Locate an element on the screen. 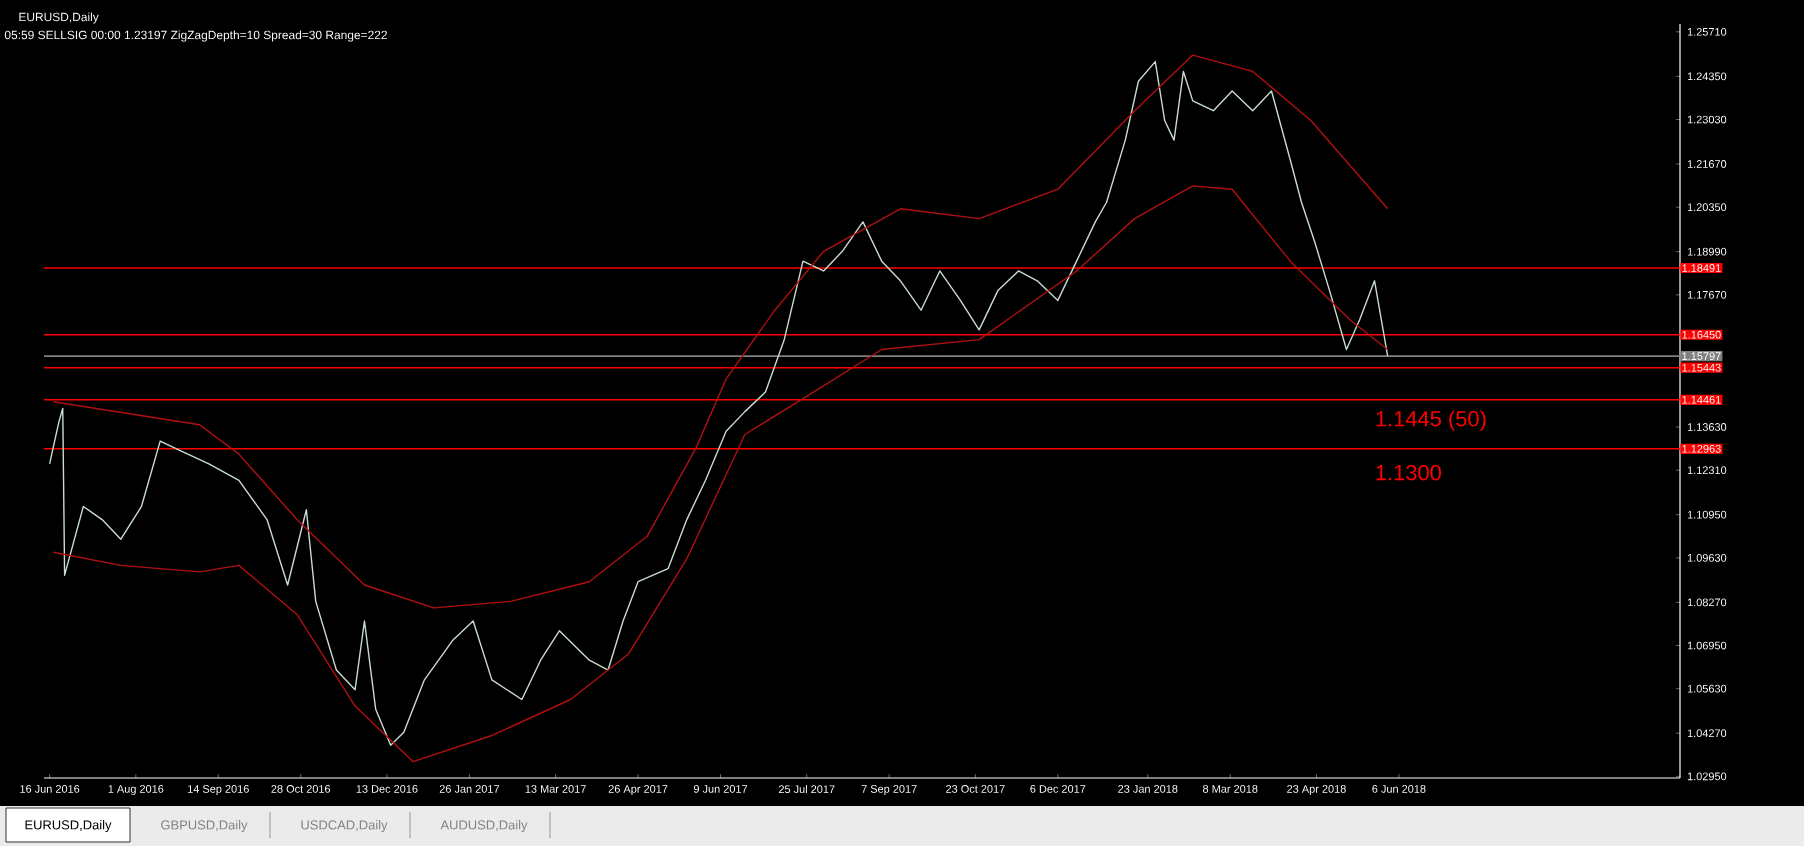 Image resolution: width=1804 pixels, height=846 pixels. annotation: 1.1445 (50) is located at coordinates (1431, 420).